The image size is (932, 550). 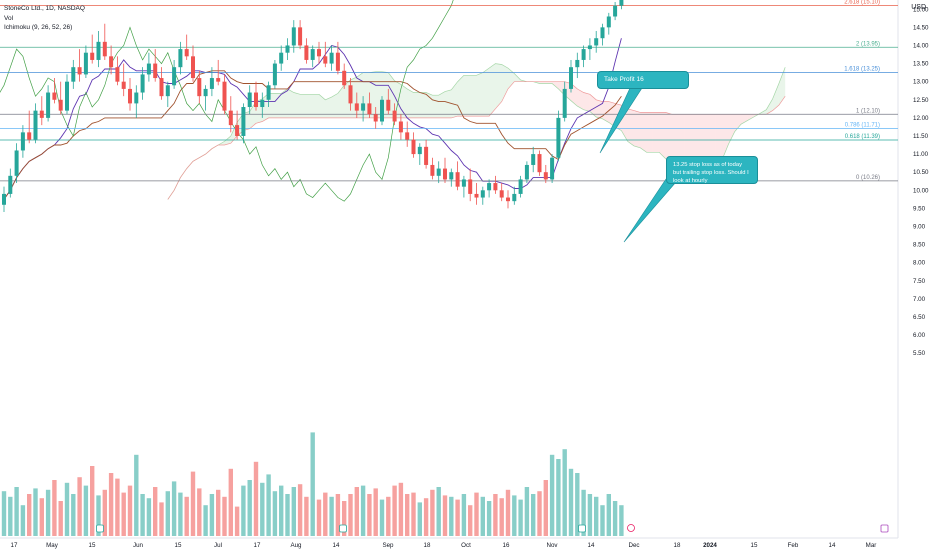 I want to click on earnings-marker-icon, so click(x=343, y=528).